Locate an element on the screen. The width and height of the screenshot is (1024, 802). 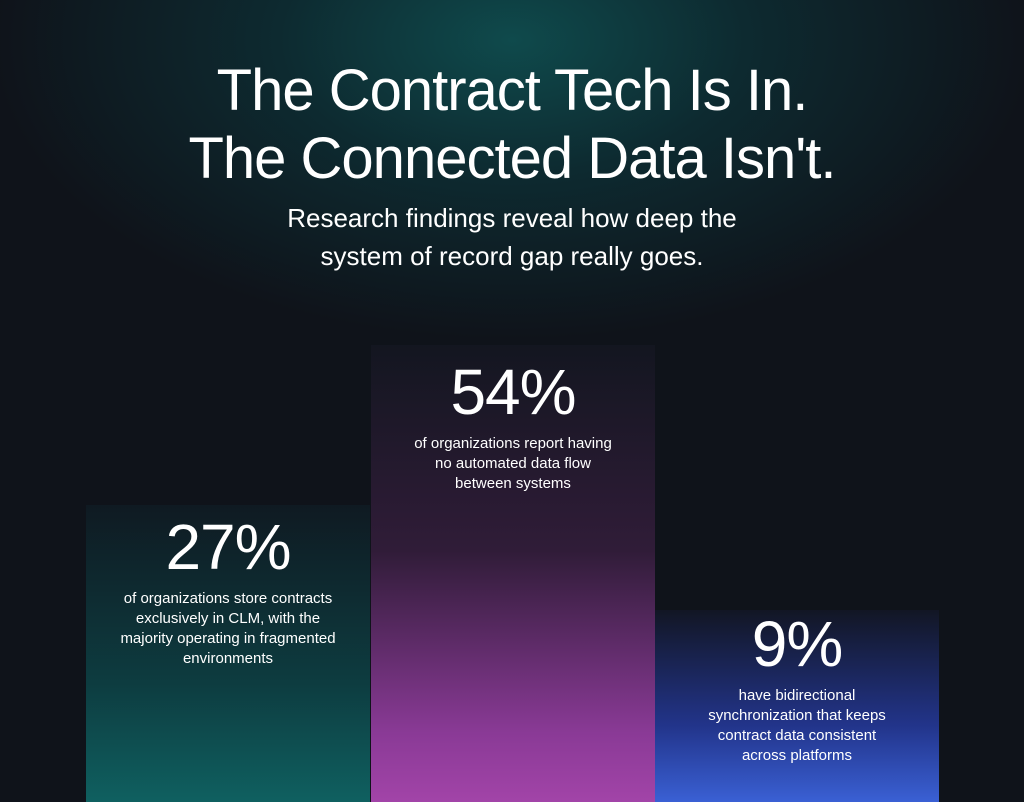
stat-value: 54% is located at coordinates (513, 392).